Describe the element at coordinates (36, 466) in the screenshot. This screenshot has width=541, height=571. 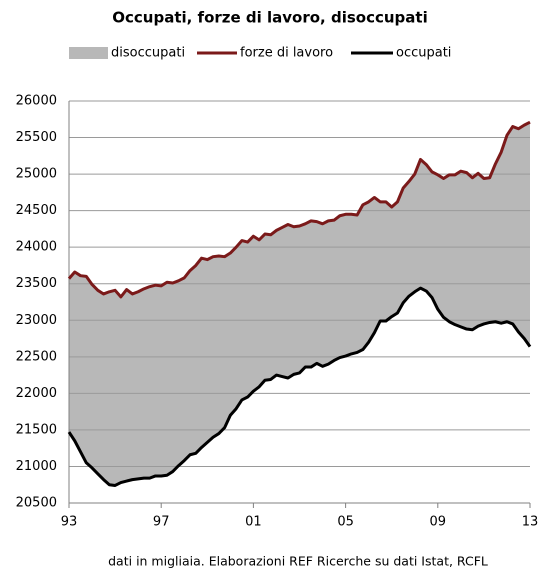
I see `y-tick-label: 21000` at that location.